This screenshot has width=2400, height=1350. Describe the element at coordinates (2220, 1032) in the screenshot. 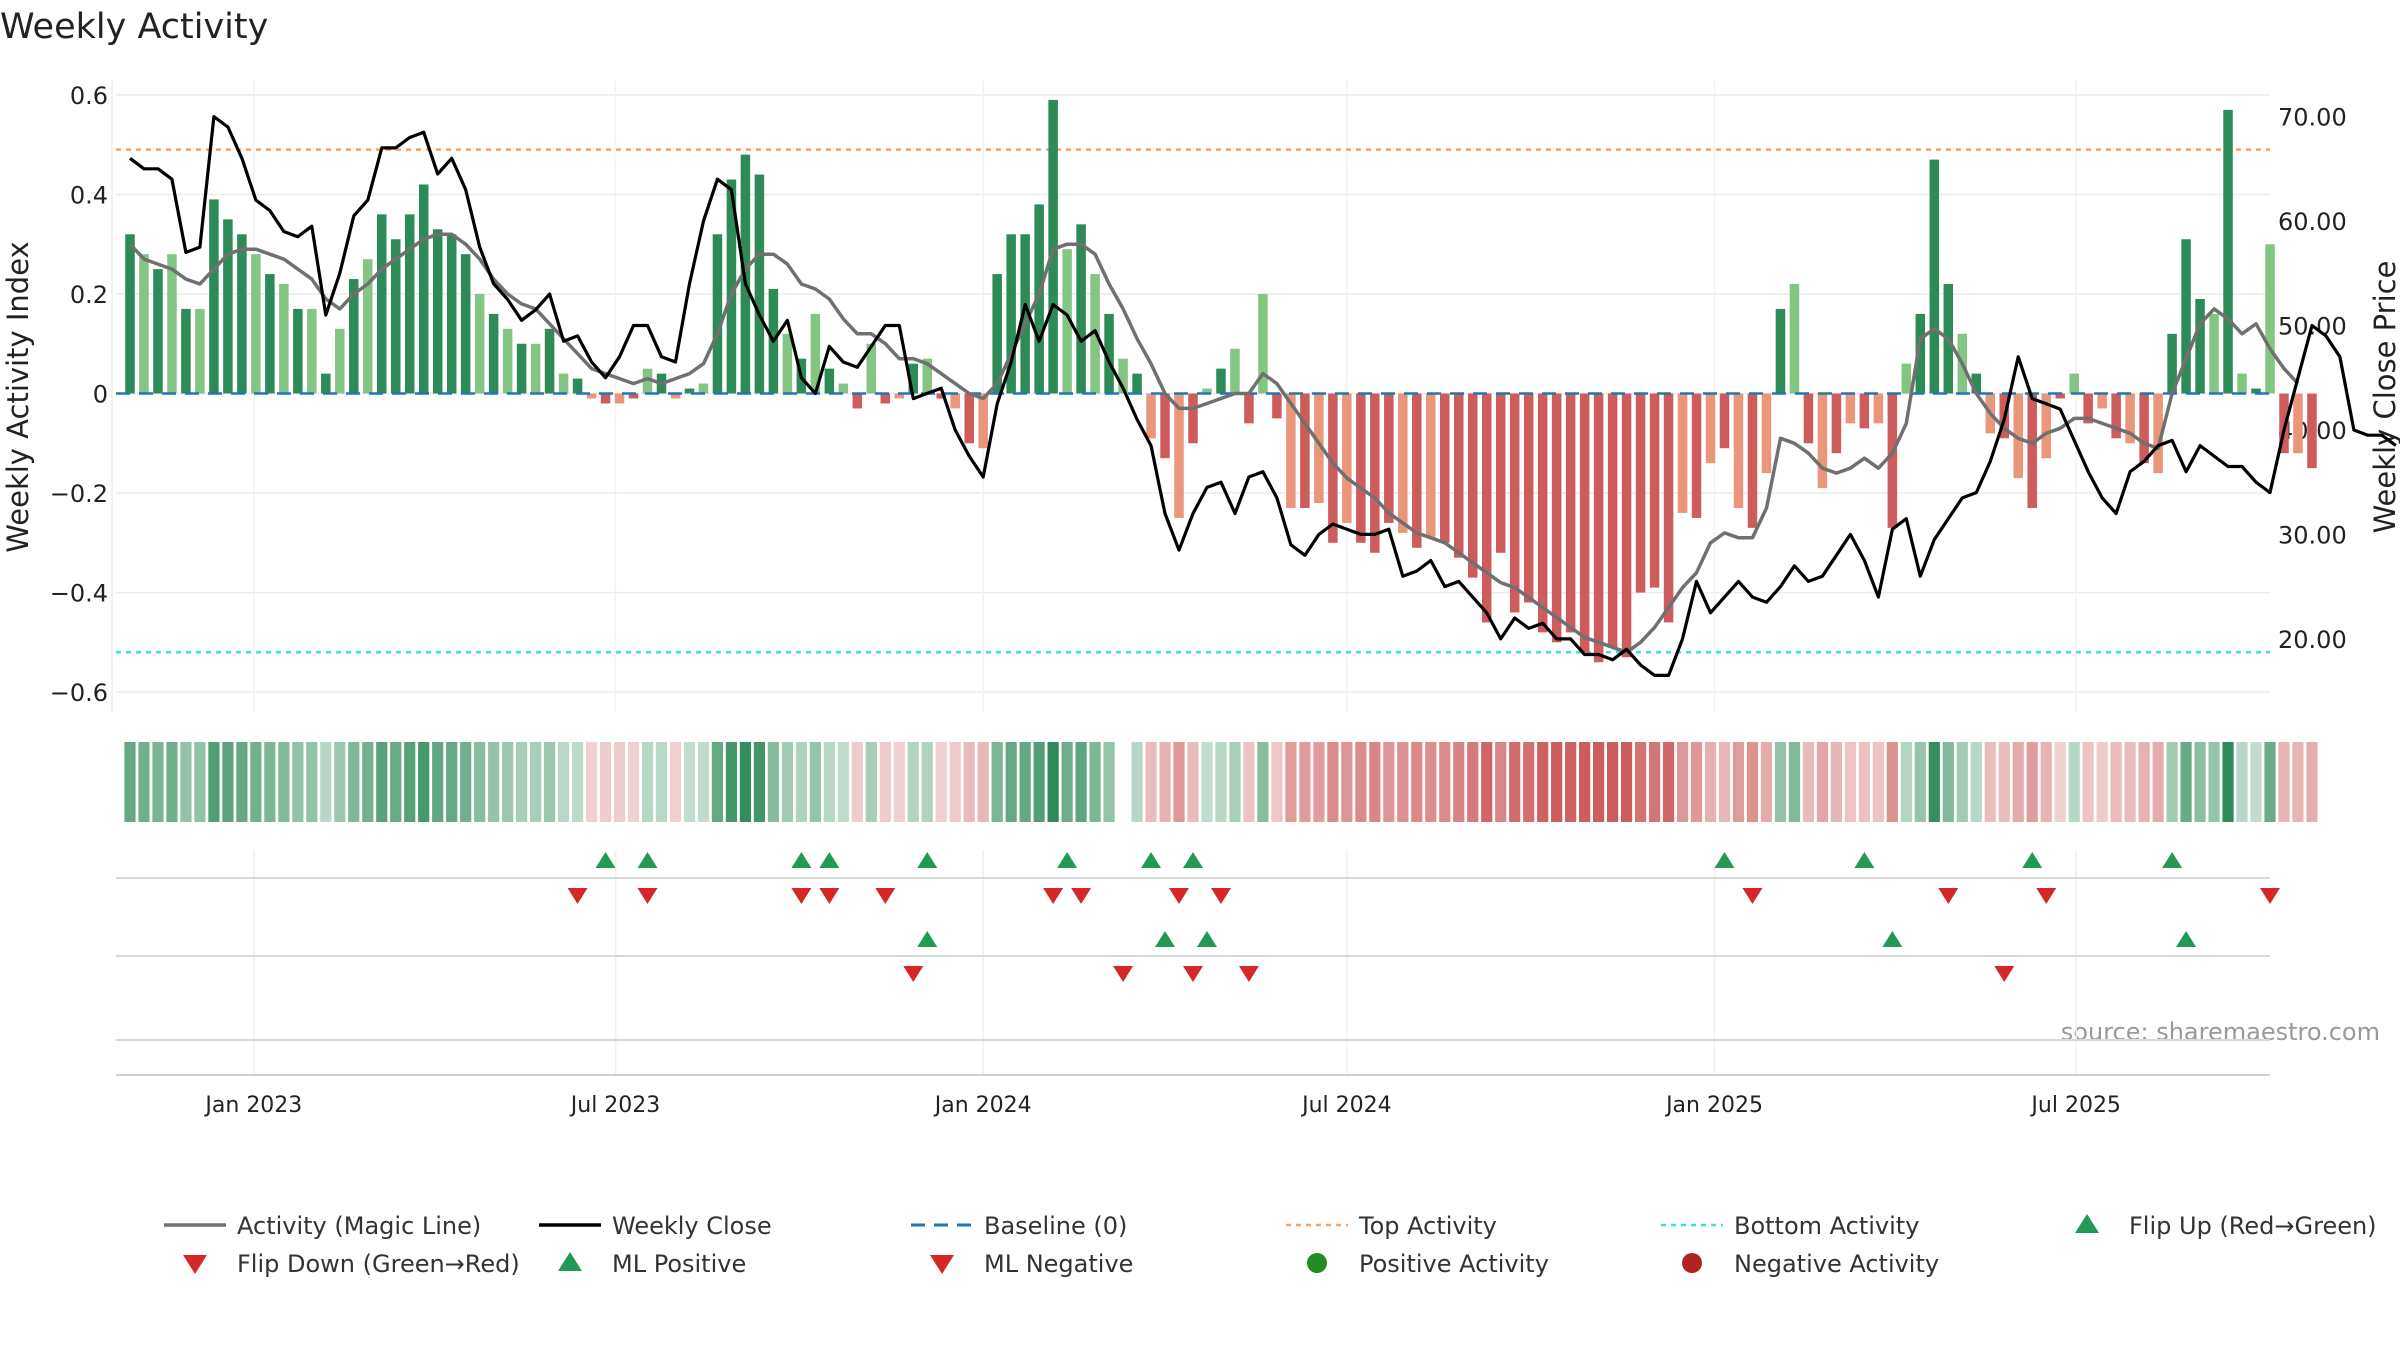

I see `source-note: source: sharemaestro.com` at that location.